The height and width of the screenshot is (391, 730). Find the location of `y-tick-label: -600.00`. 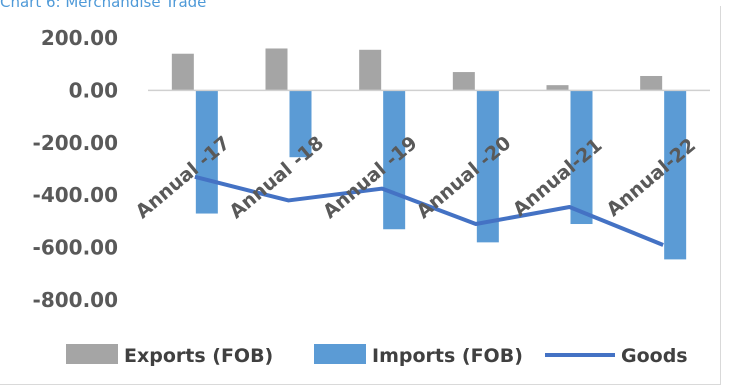

y-tick-label: -600.00 is located at coordinates (75, 248).